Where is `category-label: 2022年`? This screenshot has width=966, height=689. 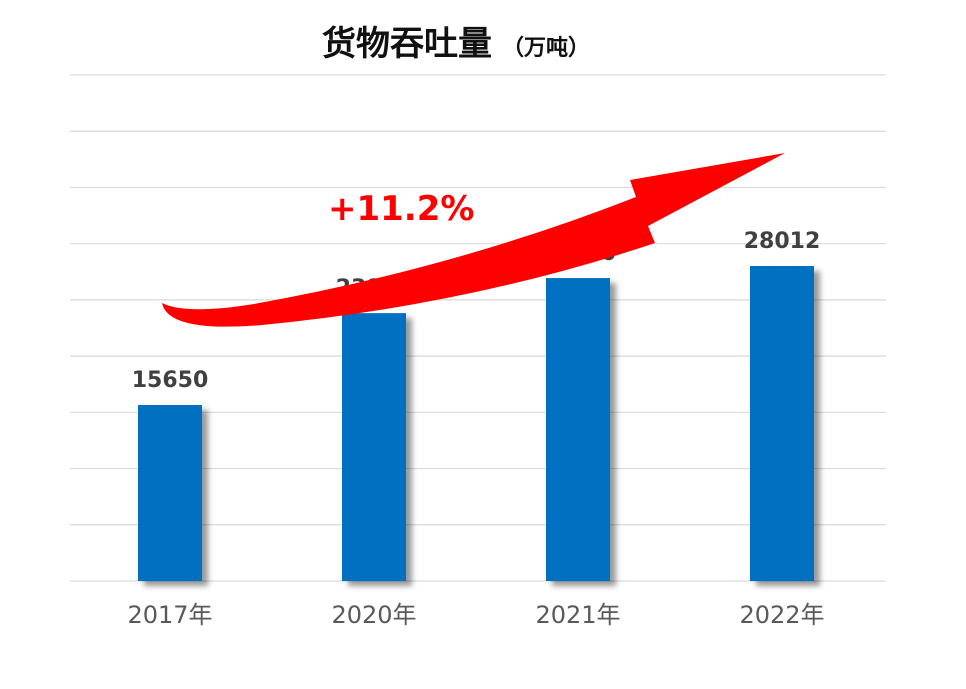
category-label: 2022年 is located at coordinates (781, 615).